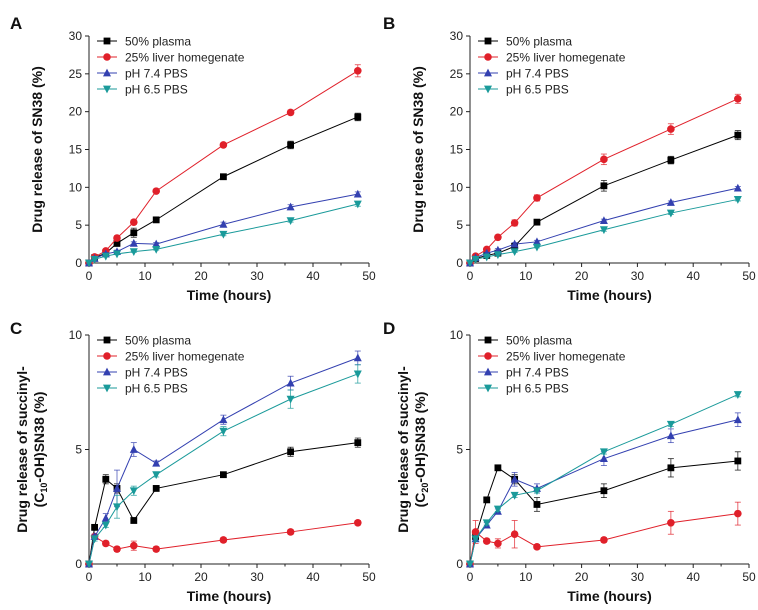 This screenshot has width=758, height=610. What do you see at coordinates (582, 577) in the screenshot?
I see `x-tick-label: 20` at bounding box center [582, 577].